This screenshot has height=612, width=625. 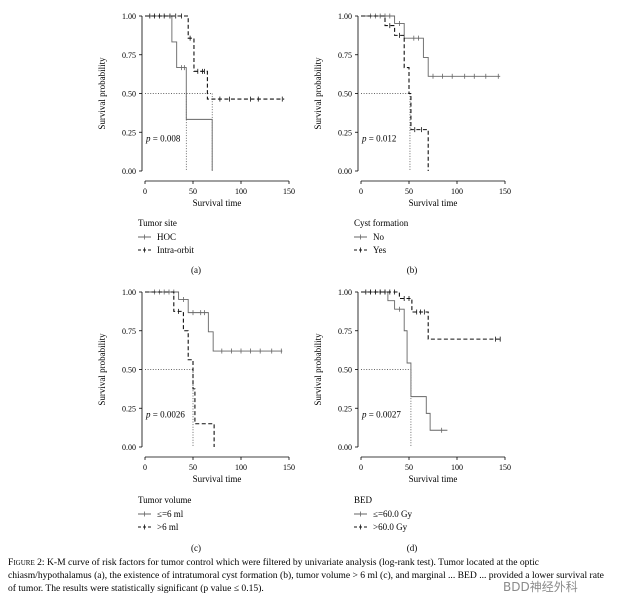 I want to click on p-value-label: p = 0.008, so click(x=163, y=139).